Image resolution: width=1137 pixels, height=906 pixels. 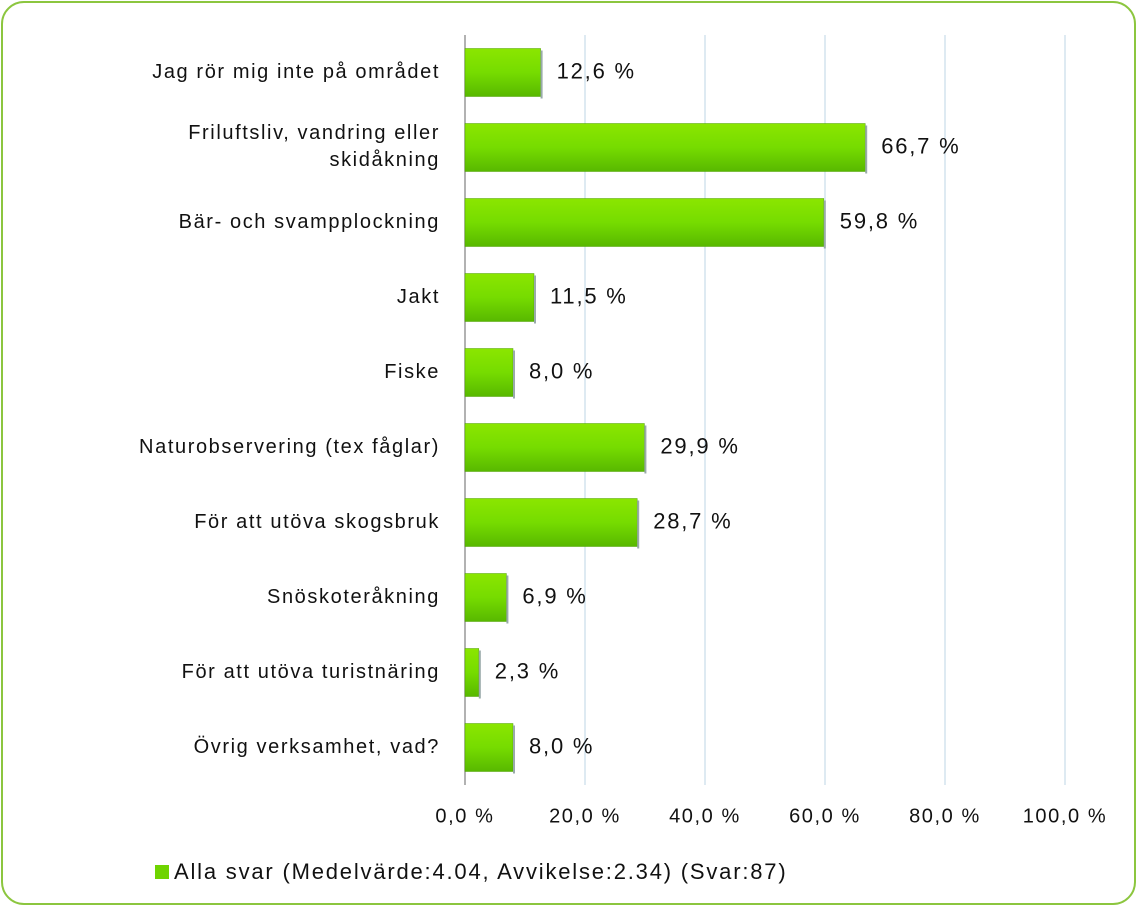 What do you see at coordinates (317, 747) in the screenshot?
I see `category-label: Övrig verksamhet, vad?` at bounding box center [317, 747].